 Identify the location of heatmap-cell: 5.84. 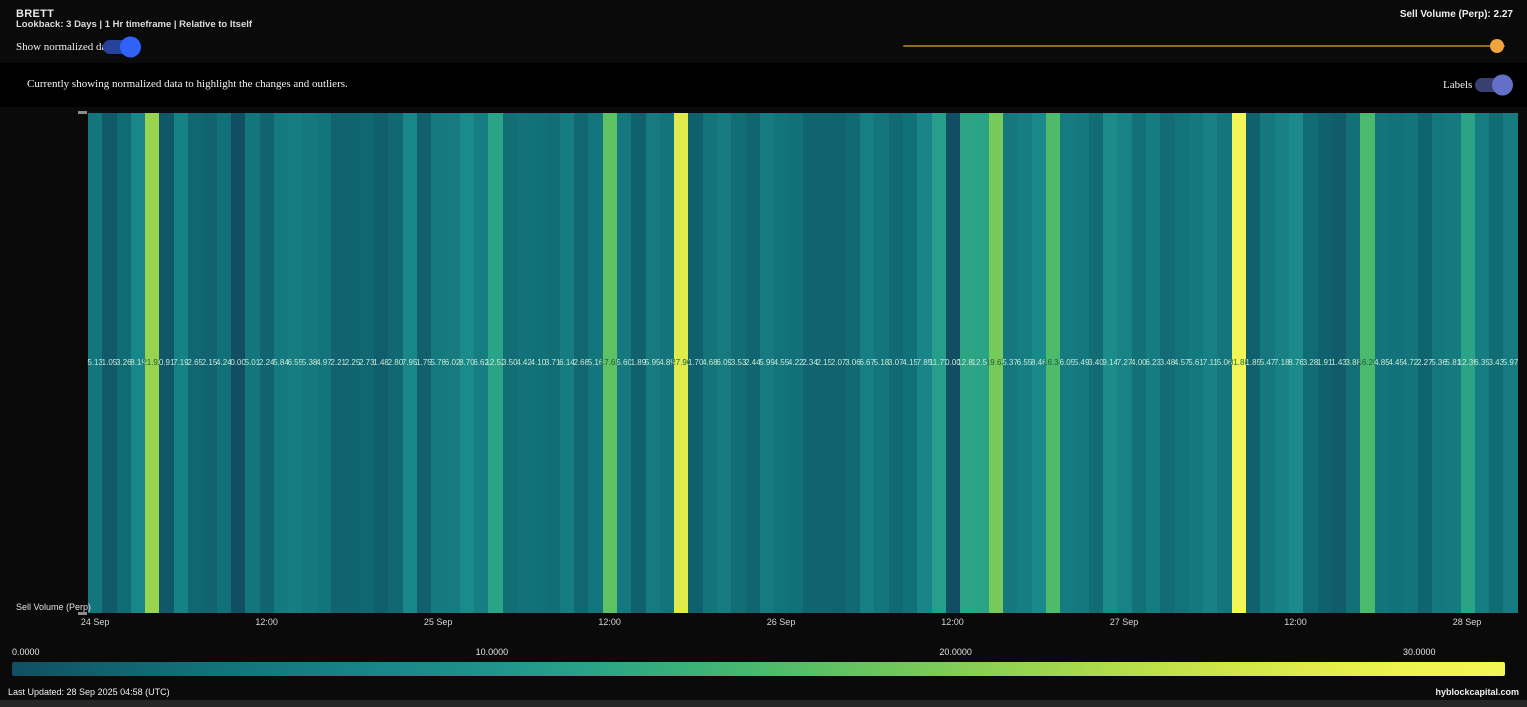
(281, 363).